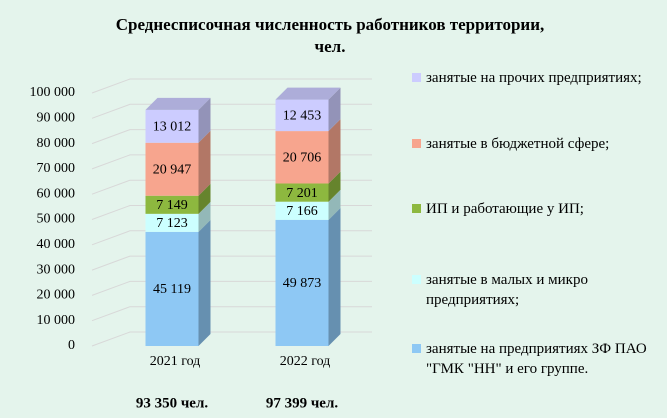 The width and height of the screenshot is (667, 418). Describe the element at coordinates (231, 86) in the screenshot. I see `grid-line` at that location.